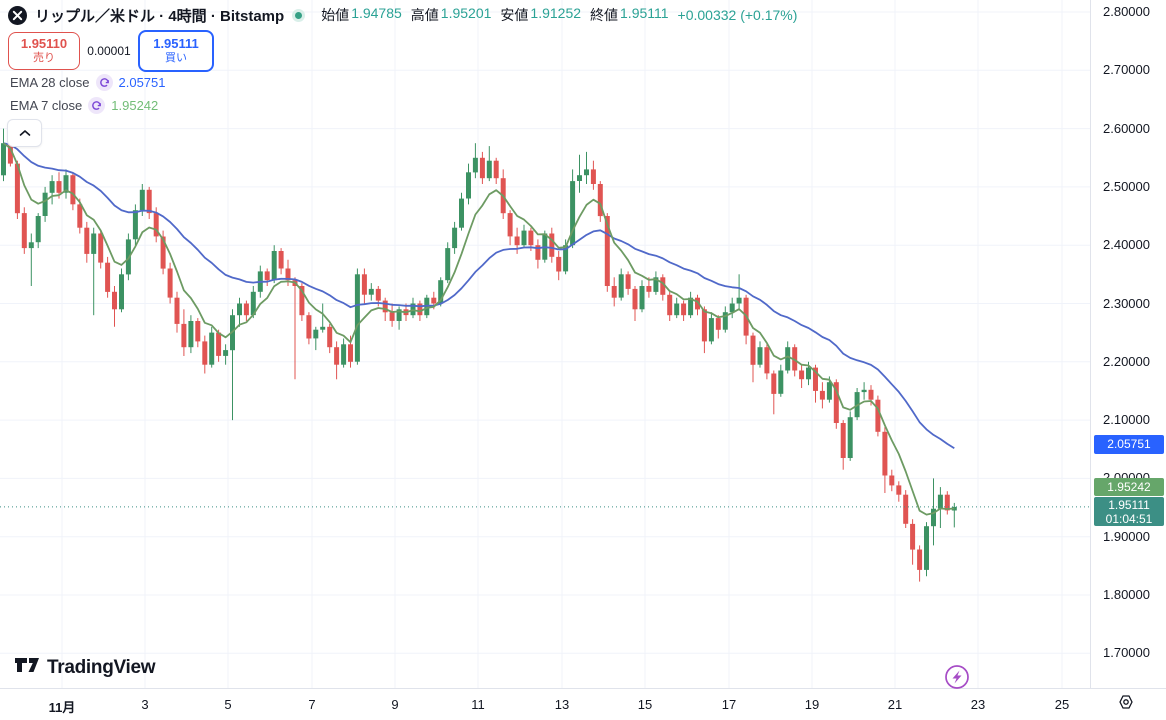  I want to click on legend-collapse-button, so click(24, 133).